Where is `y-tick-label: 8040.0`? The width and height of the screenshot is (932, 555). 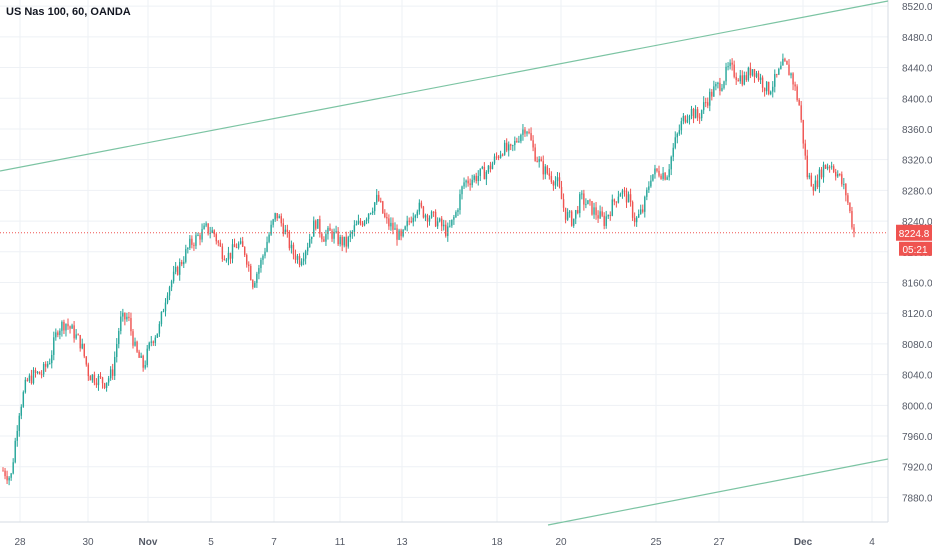
y-tick-label: 8040.0 is located at coordinates (917, 376).